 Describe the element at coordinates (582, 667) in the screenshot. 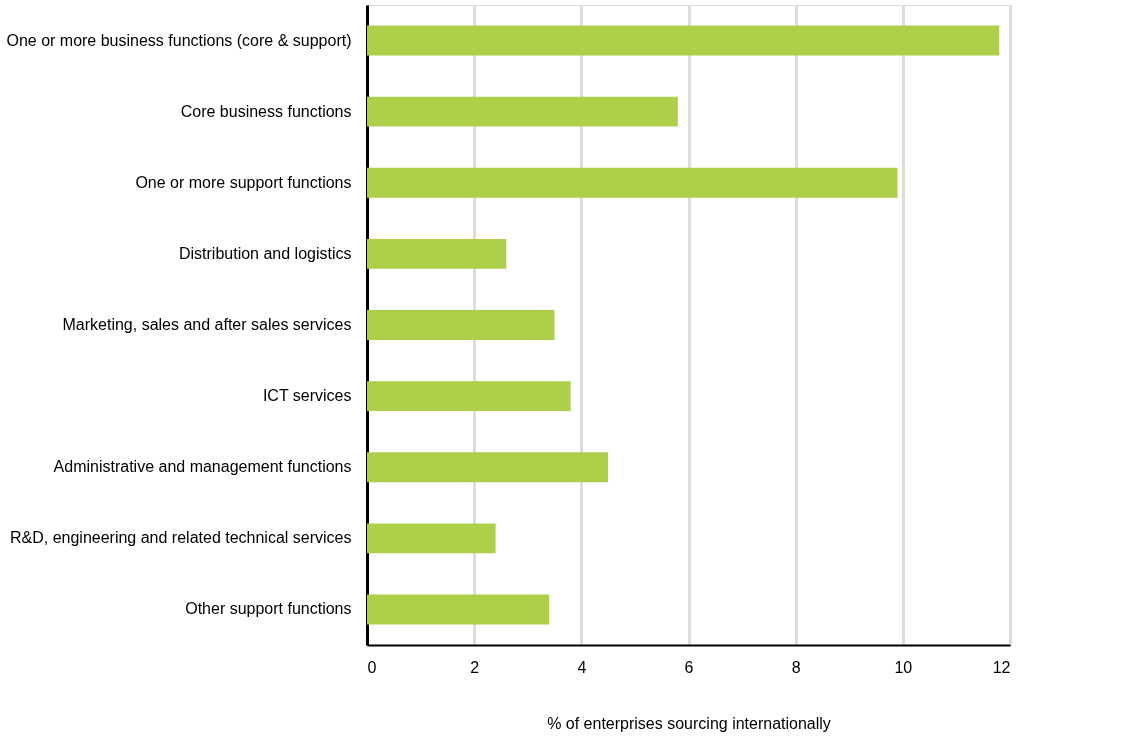

I see `x-tick-label: 4` at that location.